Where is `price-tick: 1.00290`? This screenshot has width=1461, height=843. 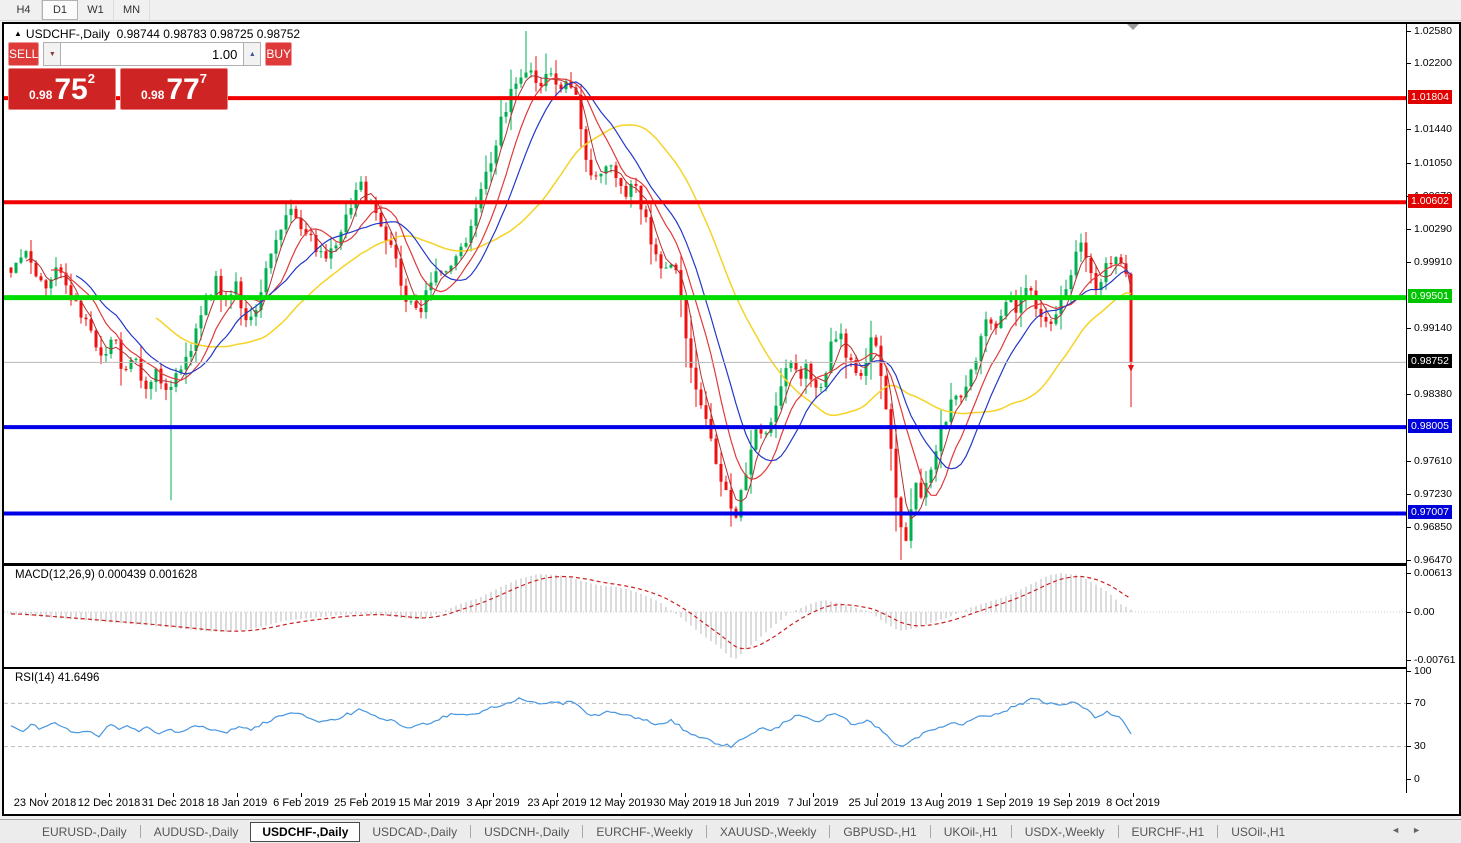 price-tick: 1.00290 is located at coordinates (1433, 229).